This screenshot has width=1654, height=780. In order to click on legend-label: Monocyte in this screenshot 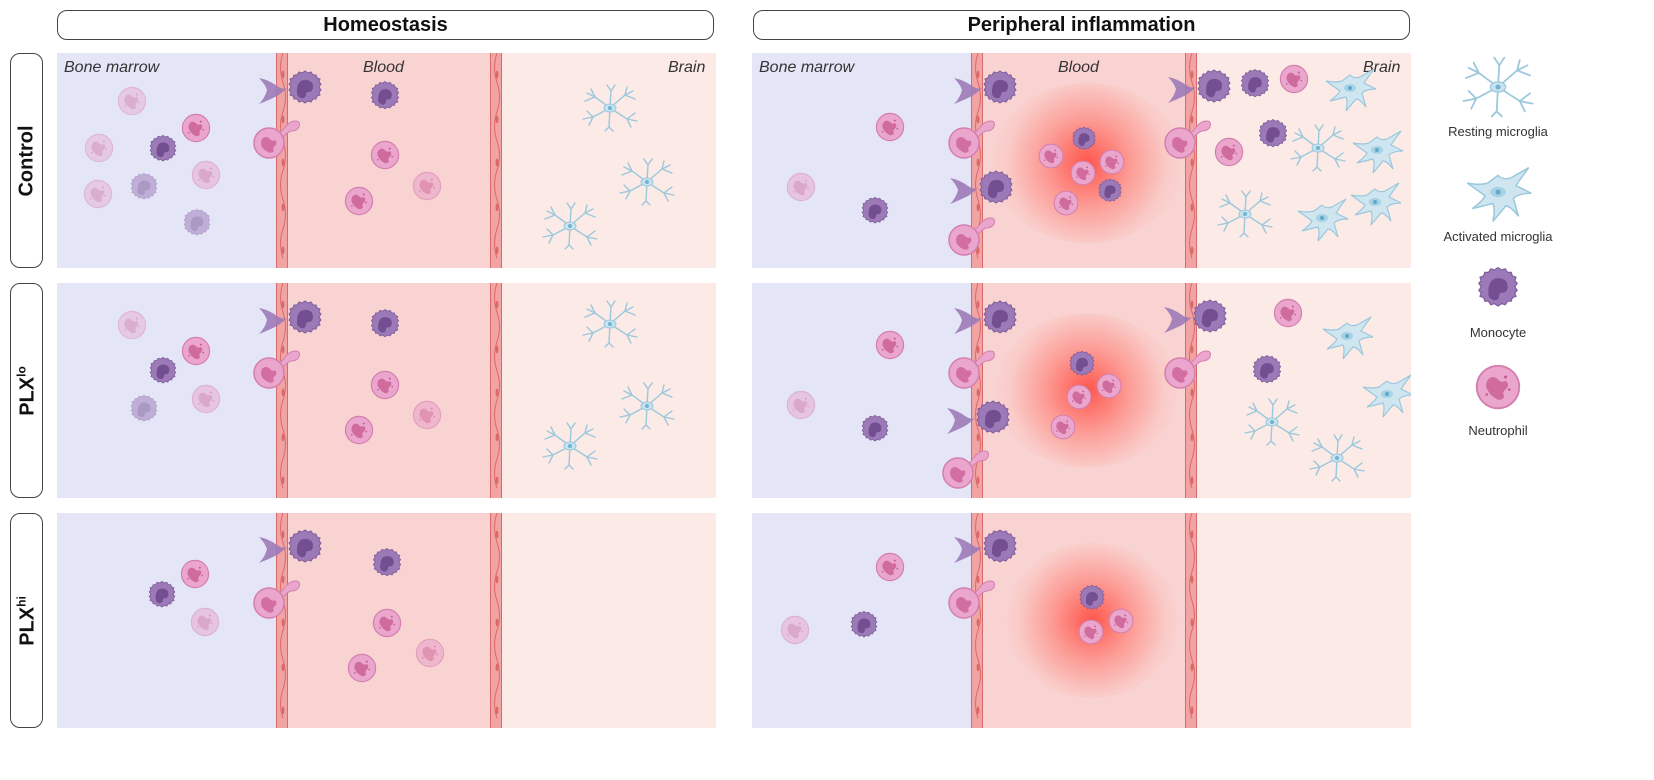, I will do `click(1498, 332)`.